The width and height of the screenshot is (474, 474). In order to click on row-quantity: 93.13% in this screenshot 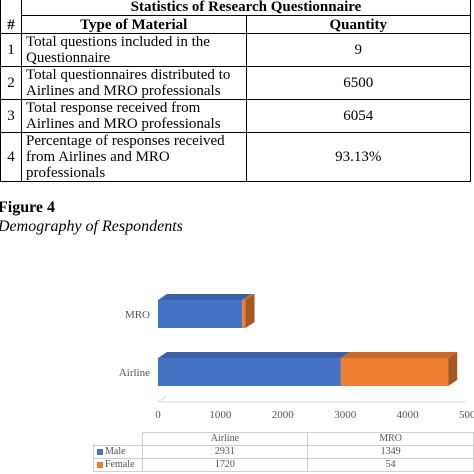, I will do `click(358, 157)`.